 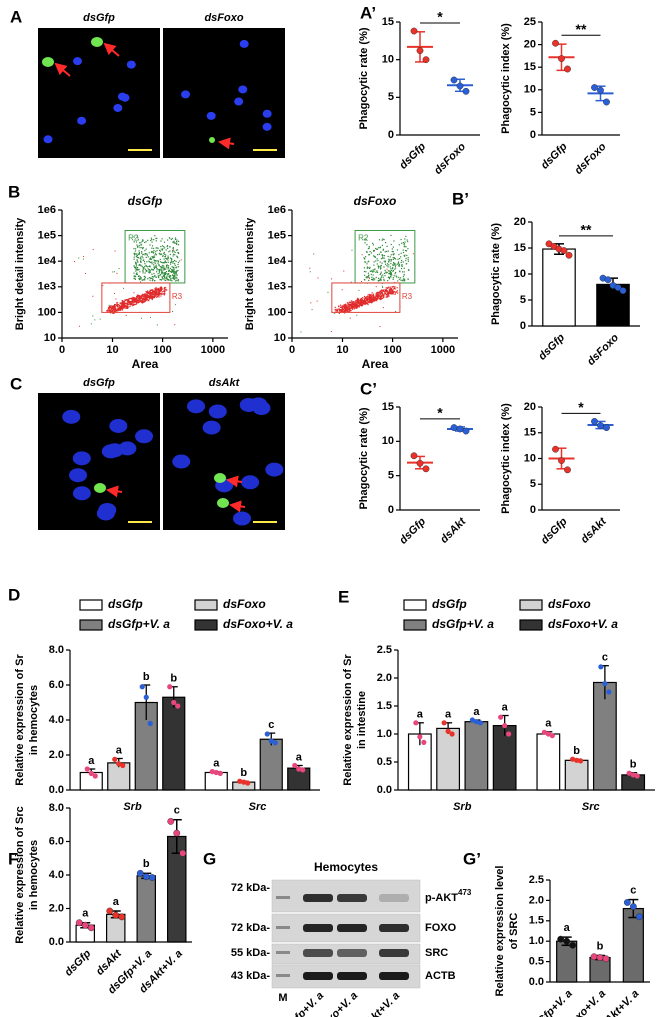 What do you see at coordinates (56, 720) in the screenshot?
I see `y-tick-label: 4.0` at bounding box center [56, 720].